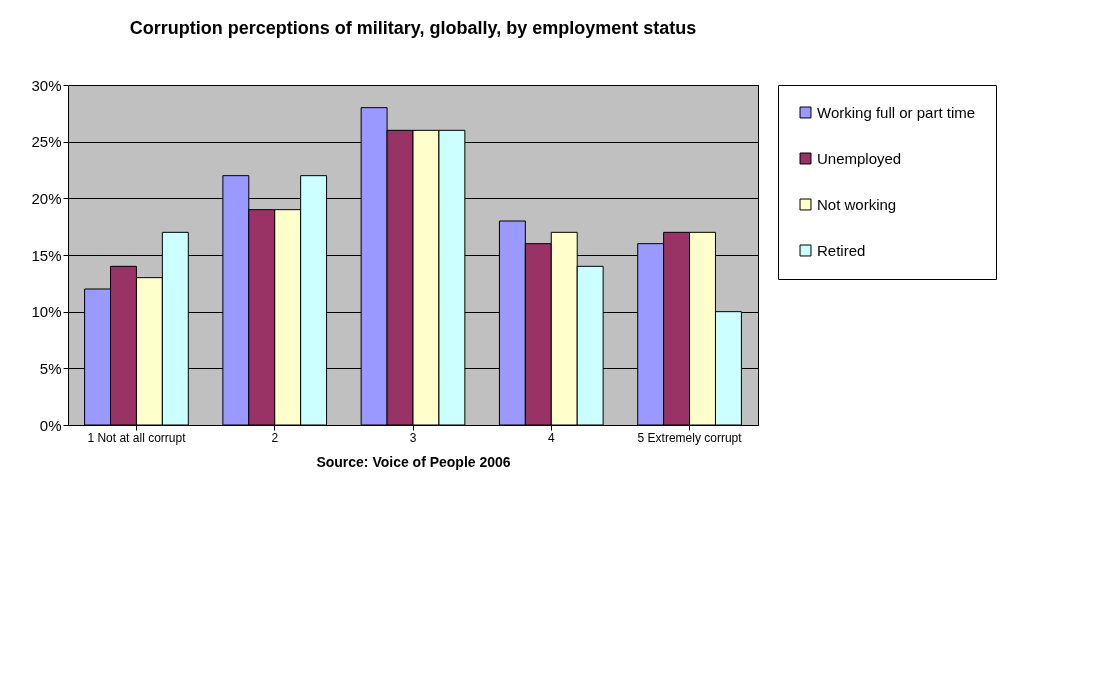  I want to click on legend-label: Working full or part time, so click(896, 112).